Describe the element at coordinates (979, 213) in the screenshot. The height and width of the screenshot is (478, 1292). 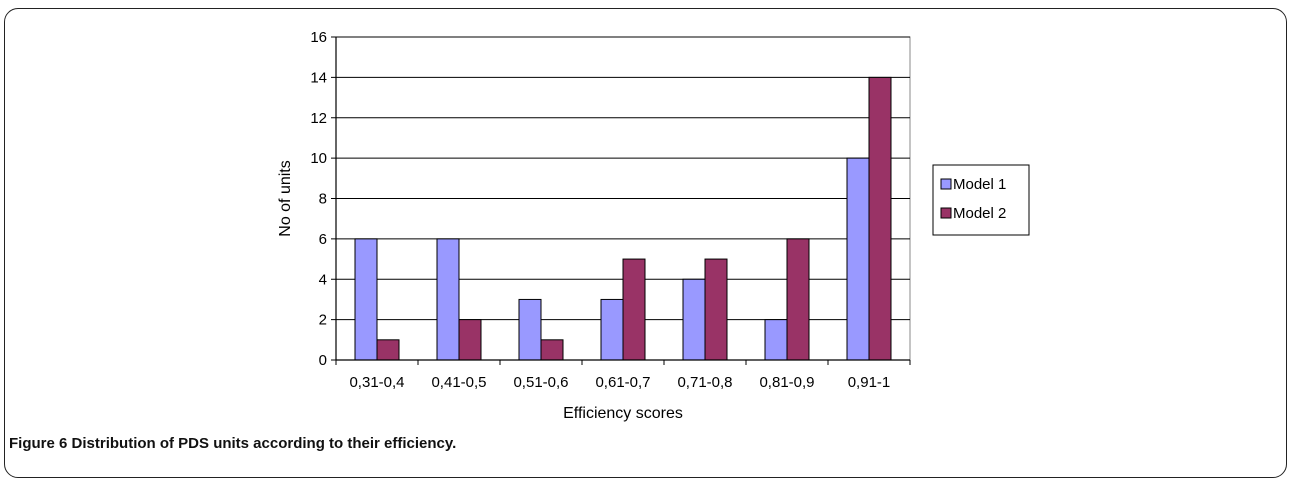
I see `legend-label: Model 2` at that location.